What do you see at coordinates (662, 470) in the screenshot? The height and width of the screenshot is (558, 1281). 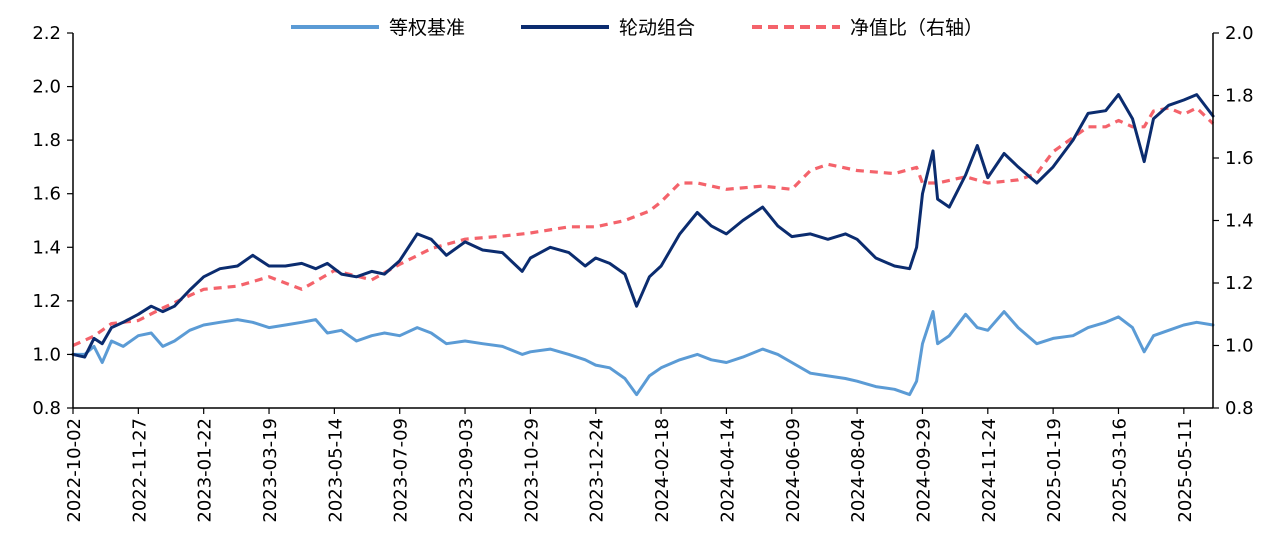 I see `x-tick-label: 2024-02-18` at bounding box center [662, 470].